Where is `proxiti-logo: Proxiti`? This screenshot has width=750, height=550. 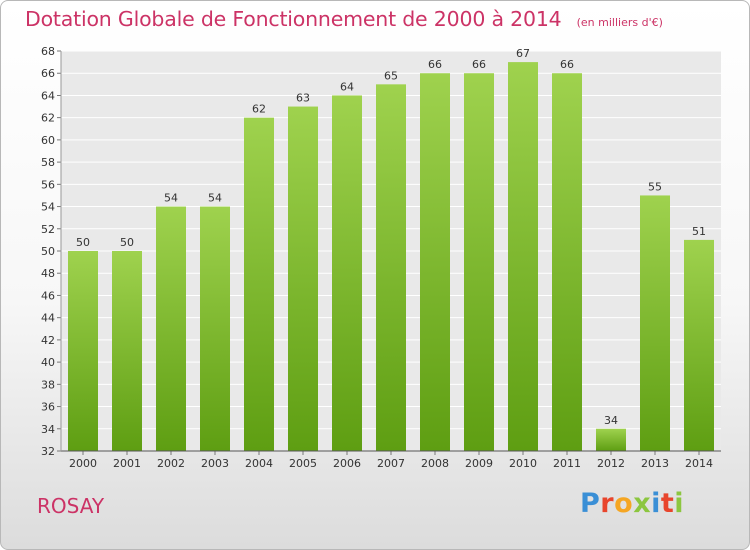
proxiti-logo: Proxiti is located at coordinates (632, 503).